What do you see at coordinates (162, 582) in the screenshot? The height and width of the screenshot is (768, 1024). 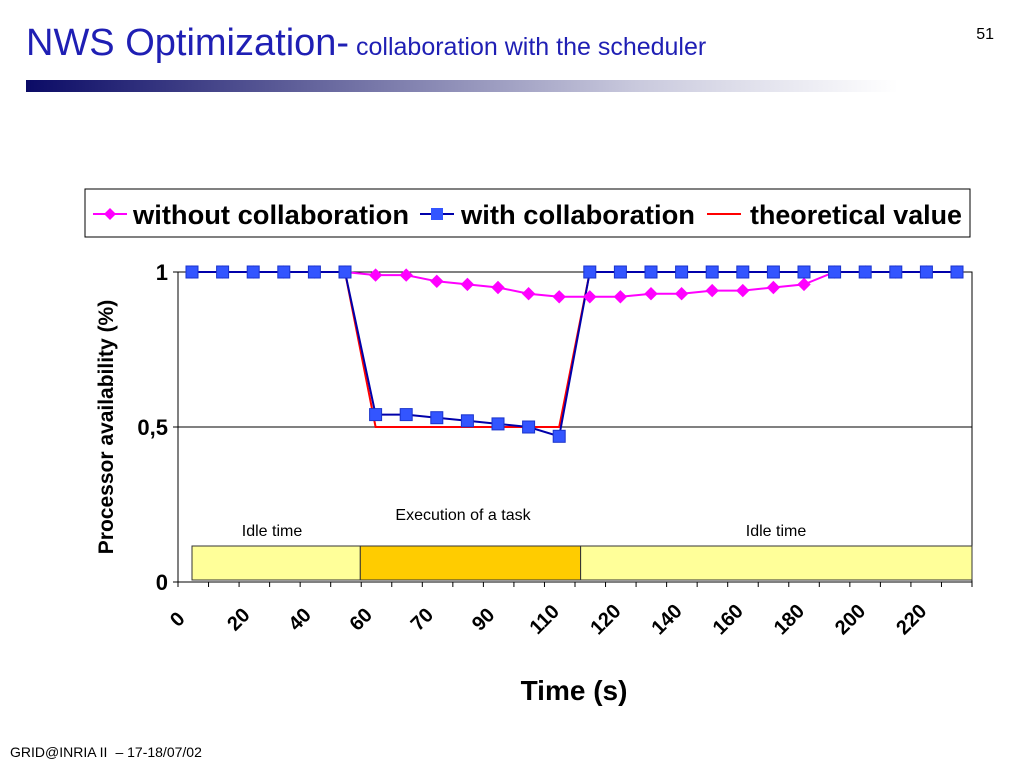 I see `y-tick-label-0: 0` at bounding box center [162, 582].